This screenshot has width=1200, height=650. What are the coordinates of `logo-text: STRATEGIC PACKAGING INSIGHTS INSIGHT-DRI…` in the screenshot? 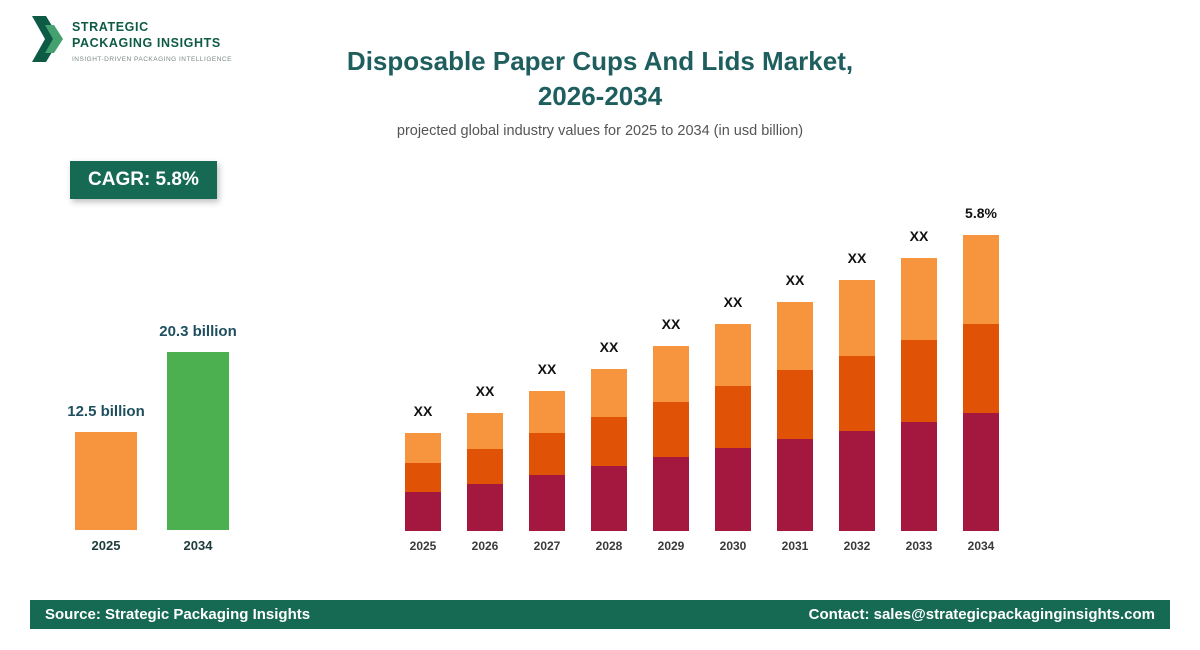 It's located at (152, 38).